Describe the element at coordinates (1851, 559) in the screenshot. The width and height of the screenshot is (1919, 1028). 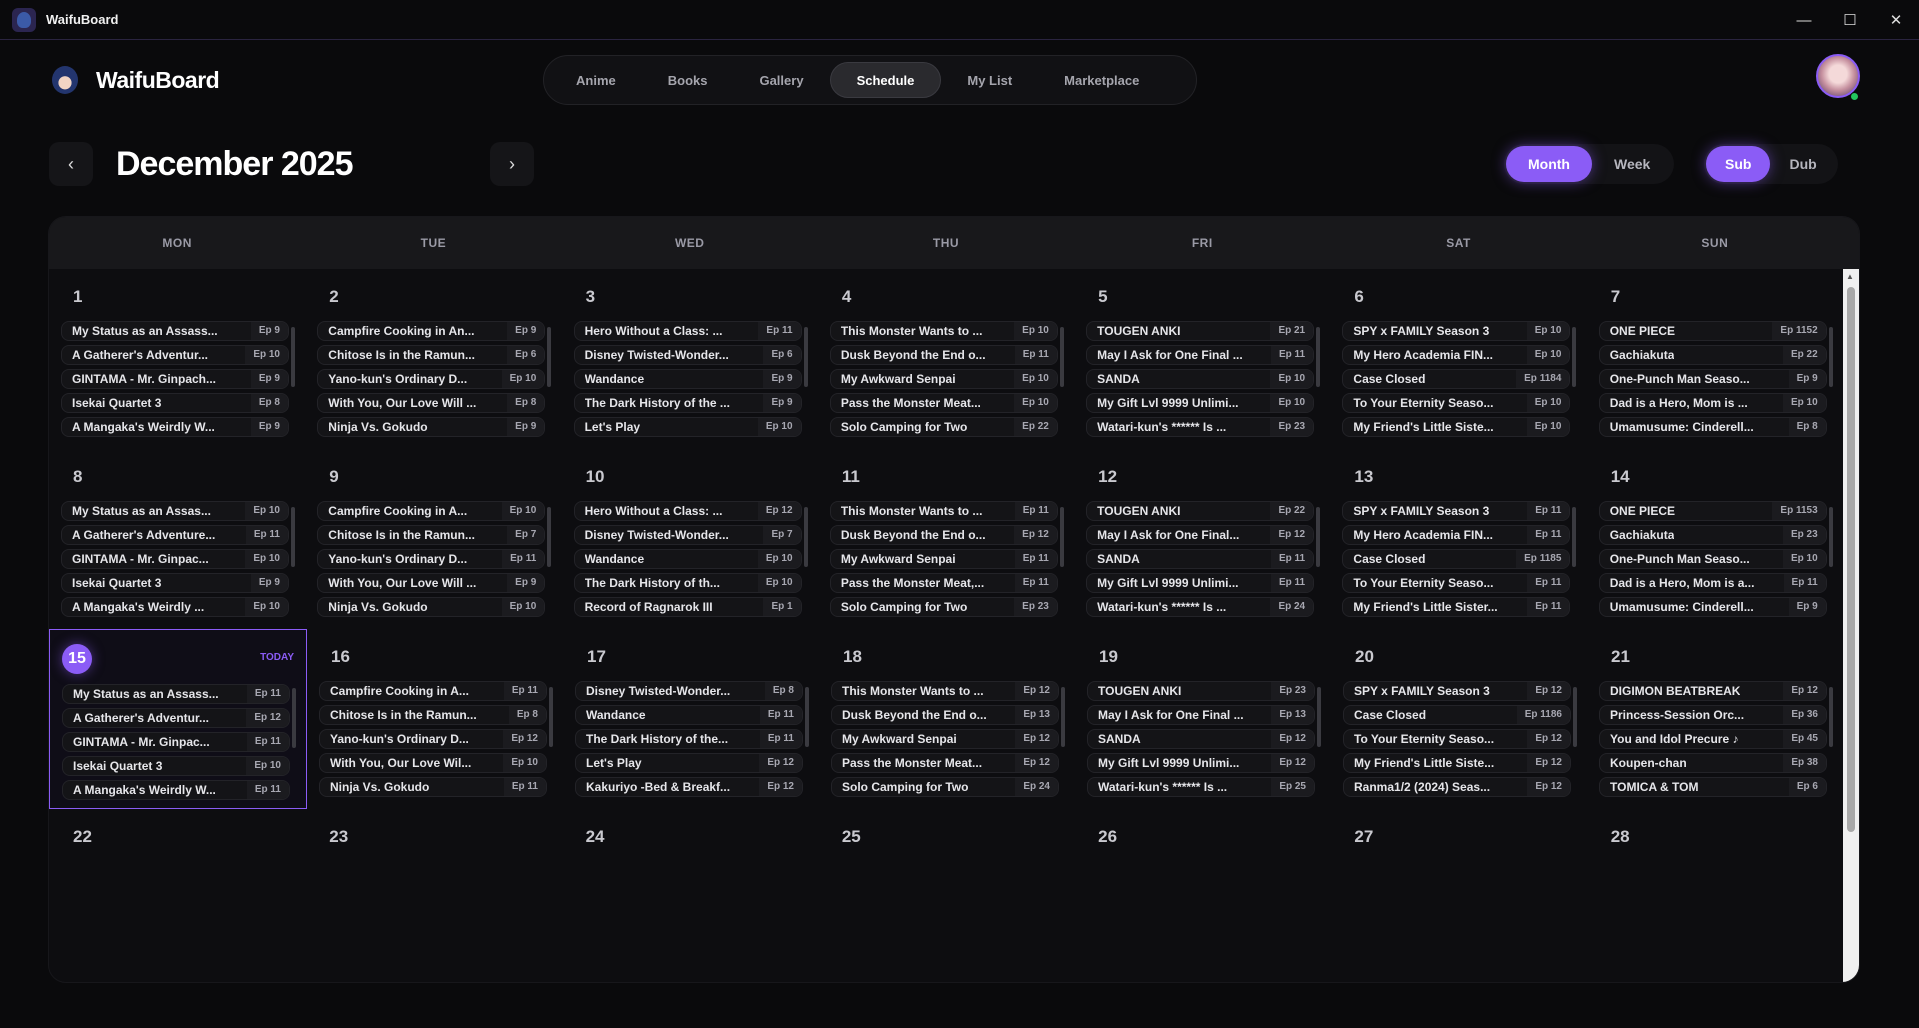
I see `scrollbar-thumb` at that location.